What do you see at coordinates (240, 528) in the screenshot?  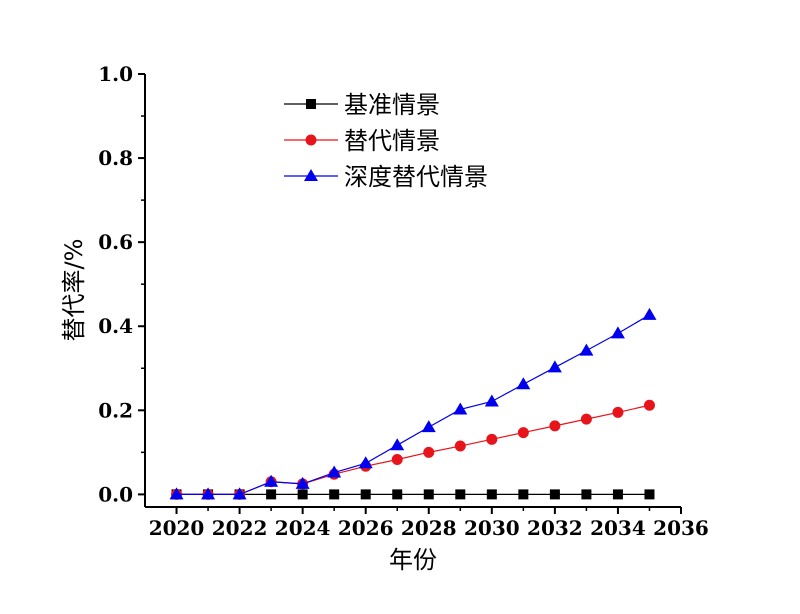 I see `x-tick-label: 2022` at bounding box center [240, 528].